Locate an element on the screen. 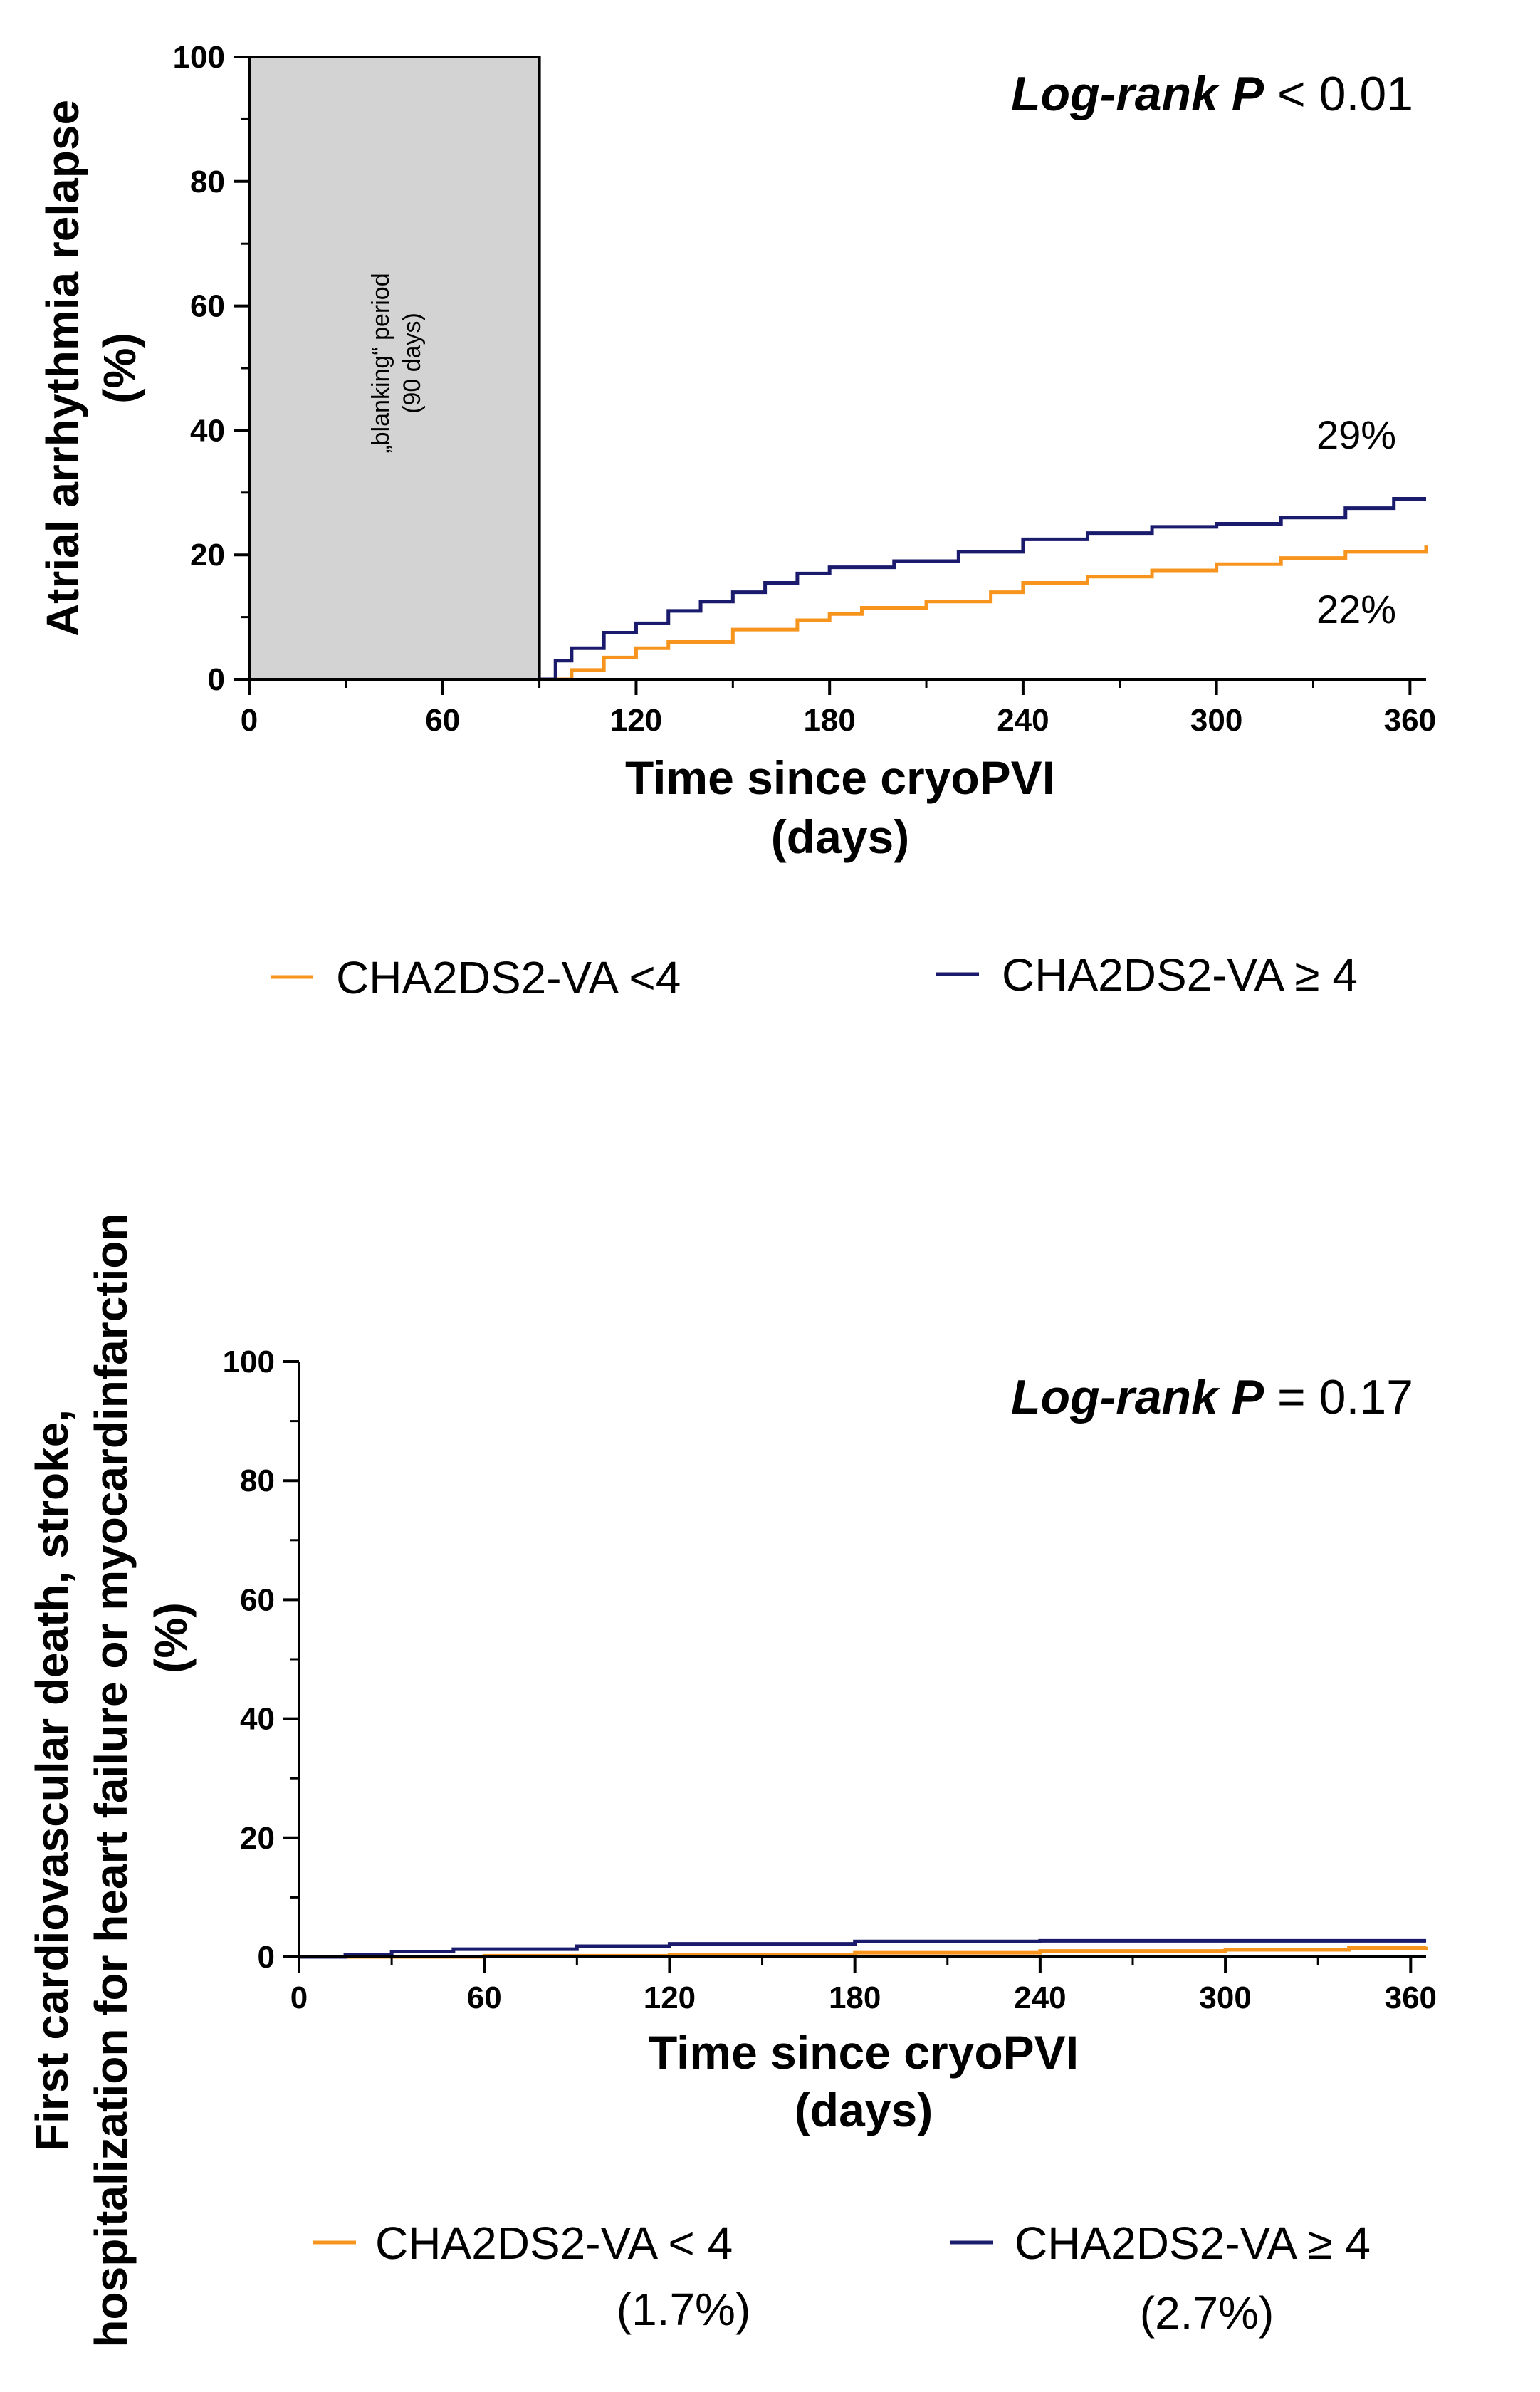 This screenshot has height=2392, width=1540. blanking-period-label: „blanking“ period is located at coordinates (380, 363).